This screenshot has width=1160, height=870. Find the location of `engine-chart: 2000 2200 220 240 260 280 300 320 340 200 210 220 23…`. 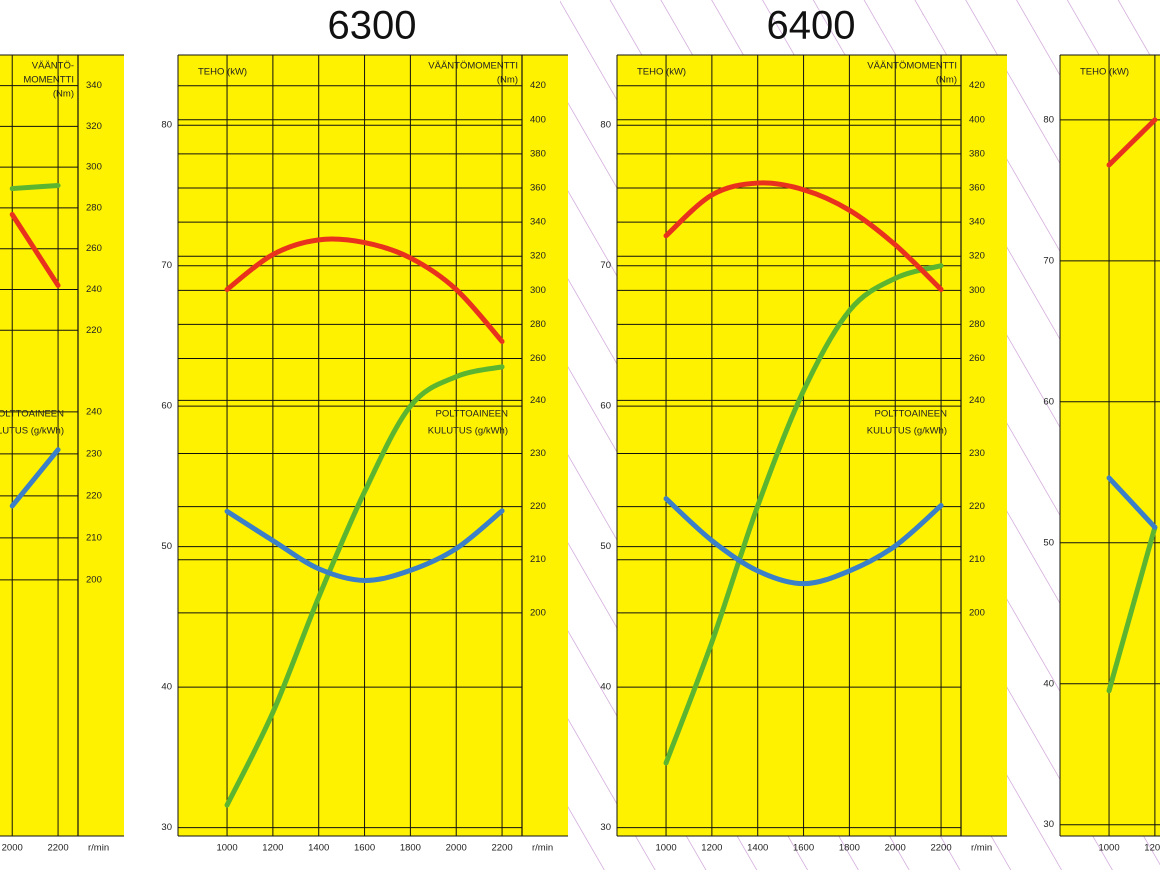

engine-chart: 2000 2200 220 240 260 280 300 320 340 200 210 220 23… is located at coordinates (62, 454).